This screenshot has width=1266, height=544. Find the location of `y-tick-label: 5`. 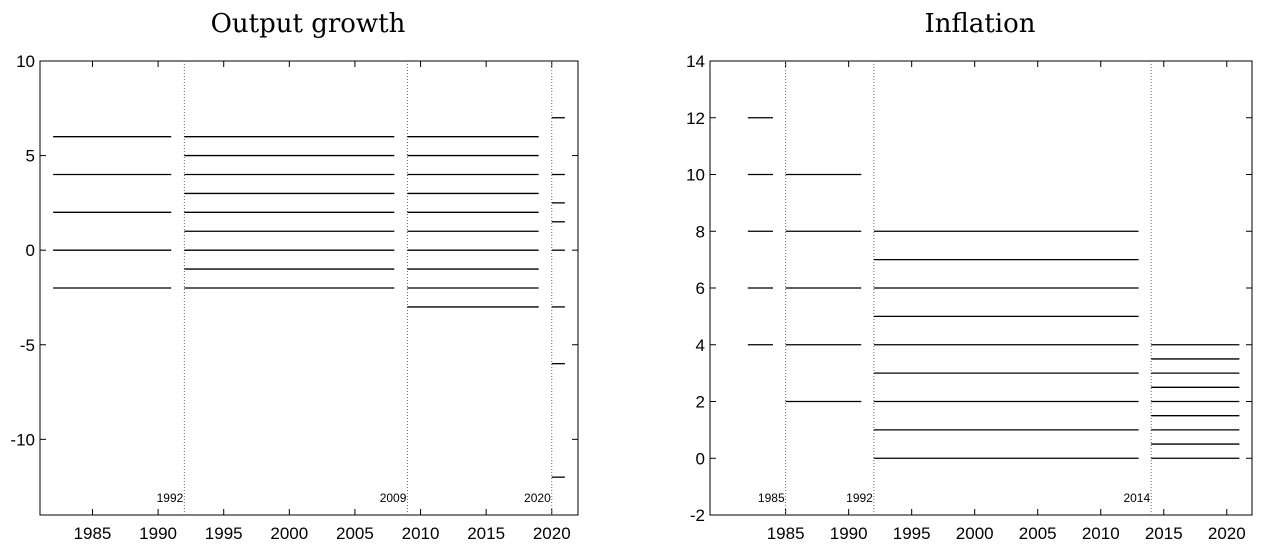

y-tick-label: 5 is located at coordinates (30, 156).